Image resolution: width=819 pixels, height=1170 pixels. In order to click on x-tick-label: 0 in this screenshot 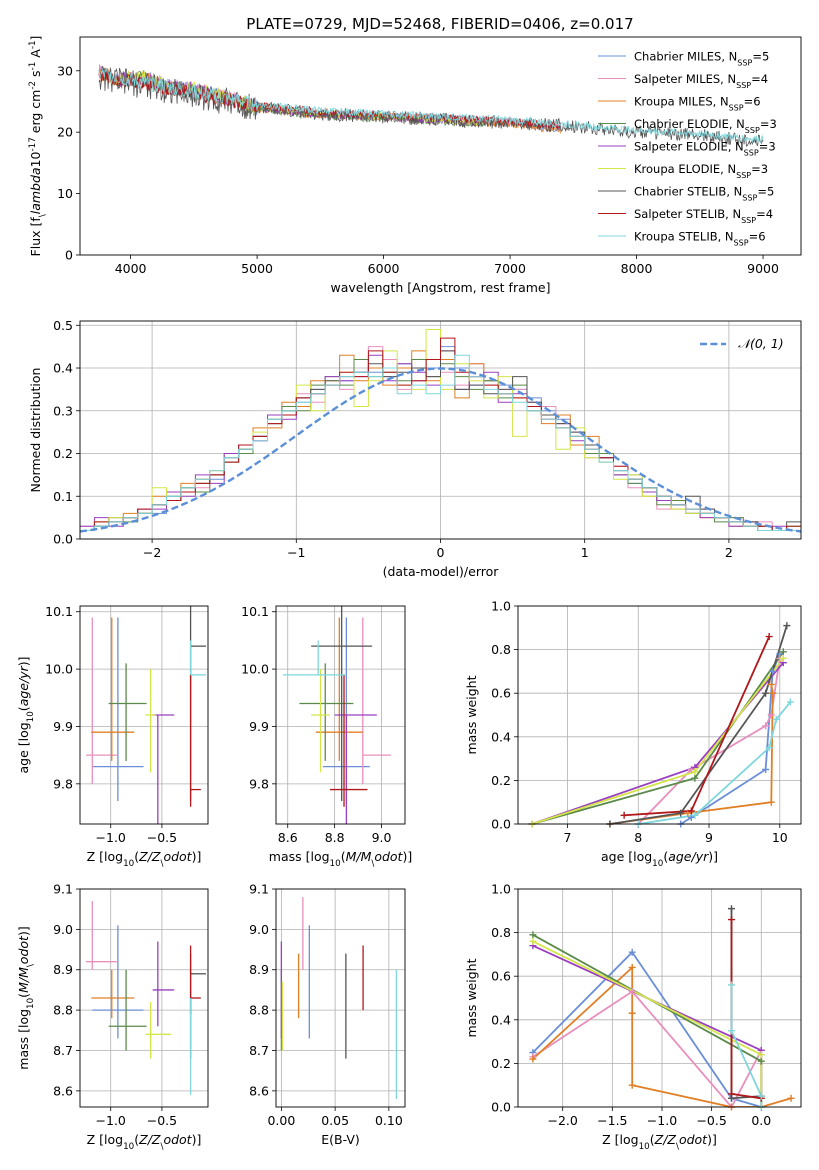, I will do `click(441, 552)`.